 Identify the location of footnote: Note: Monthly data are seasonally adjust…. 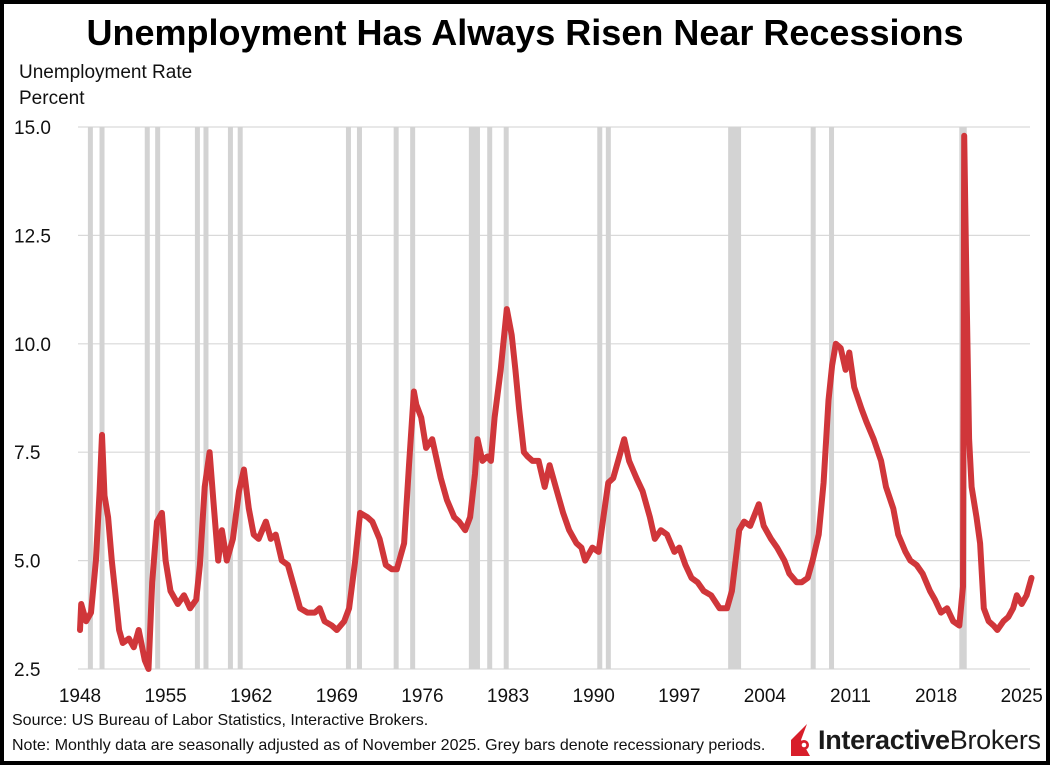
(389, 745).